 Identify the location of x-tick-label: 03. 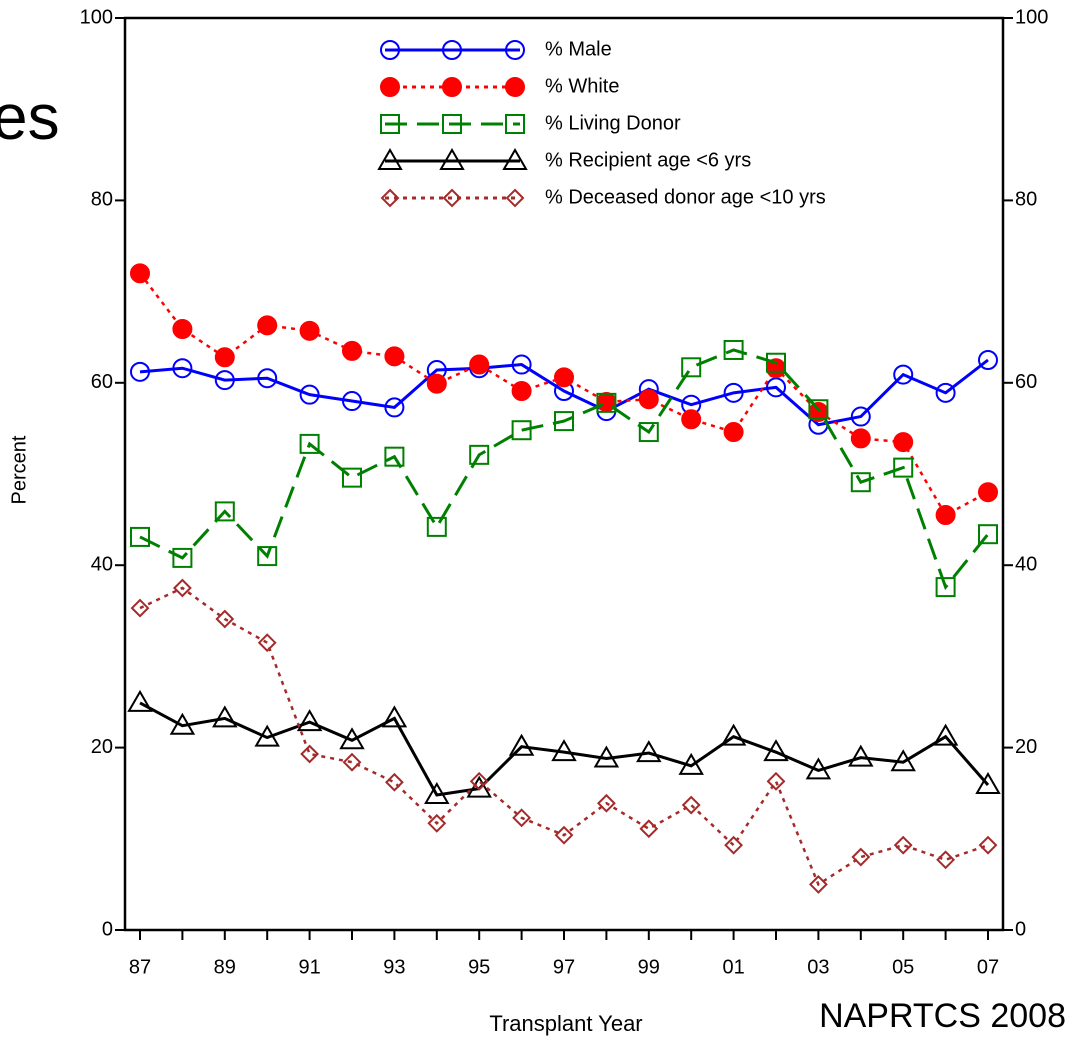
(818, 967).